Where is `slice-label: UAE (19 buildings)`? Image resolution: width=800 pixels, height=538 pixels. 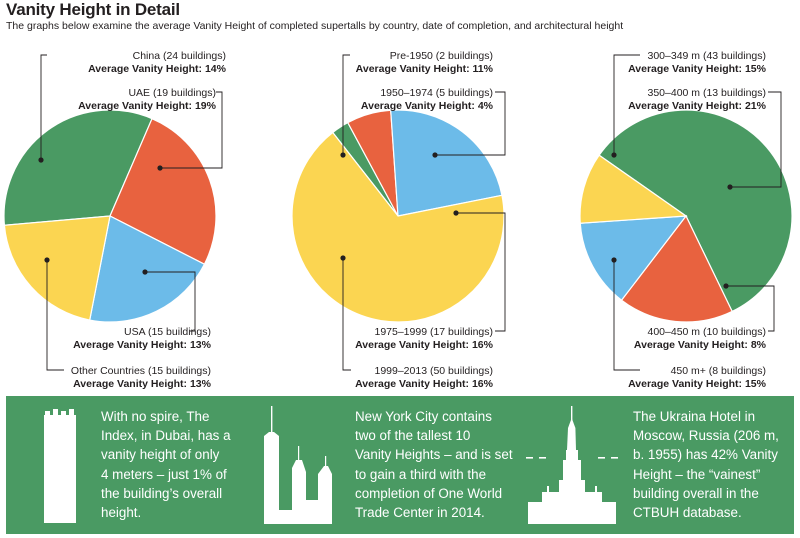 slice-label: UAE (19 buildings) is located at coordinates (172, 93).